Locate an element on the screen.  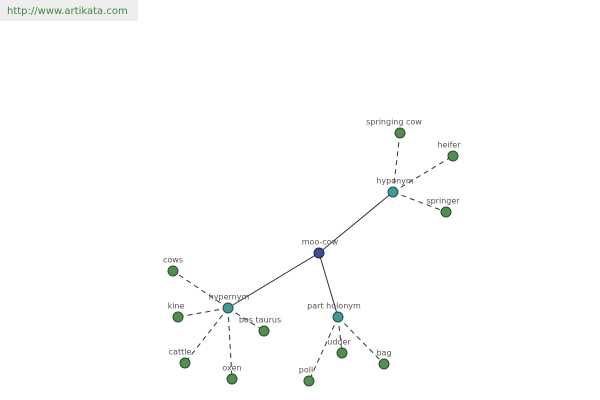
node-label: heifer is located at coordinates (449, 145).